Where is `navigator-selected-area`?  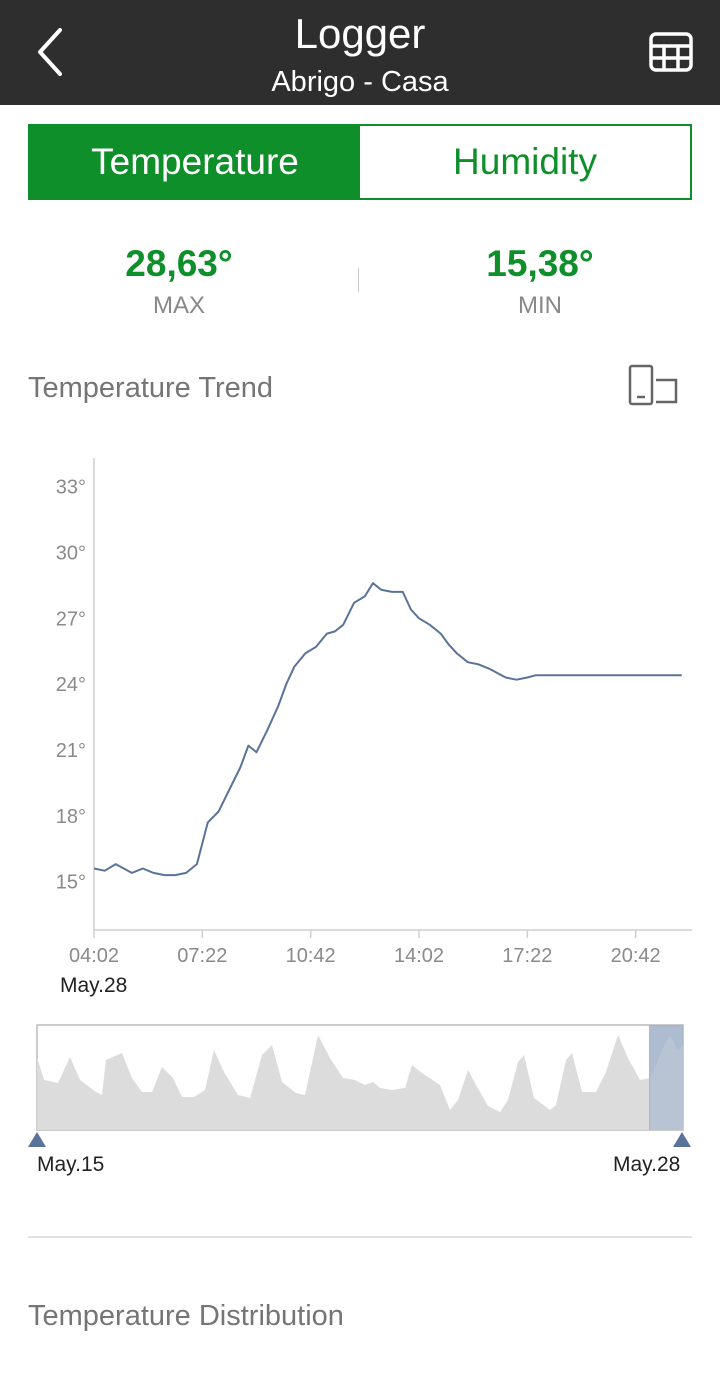 navigator-selected-area is located at coordinates (666, 1082).